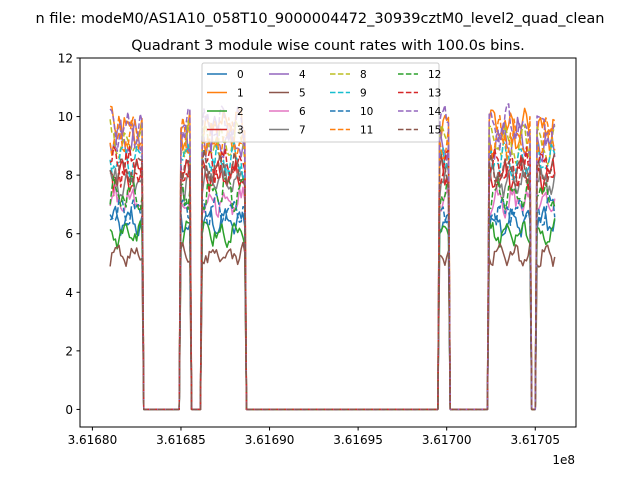  Describe the element at coordinates (358, 440) in the screenshot. I see `x-tick-label: 3.61695` at that location.